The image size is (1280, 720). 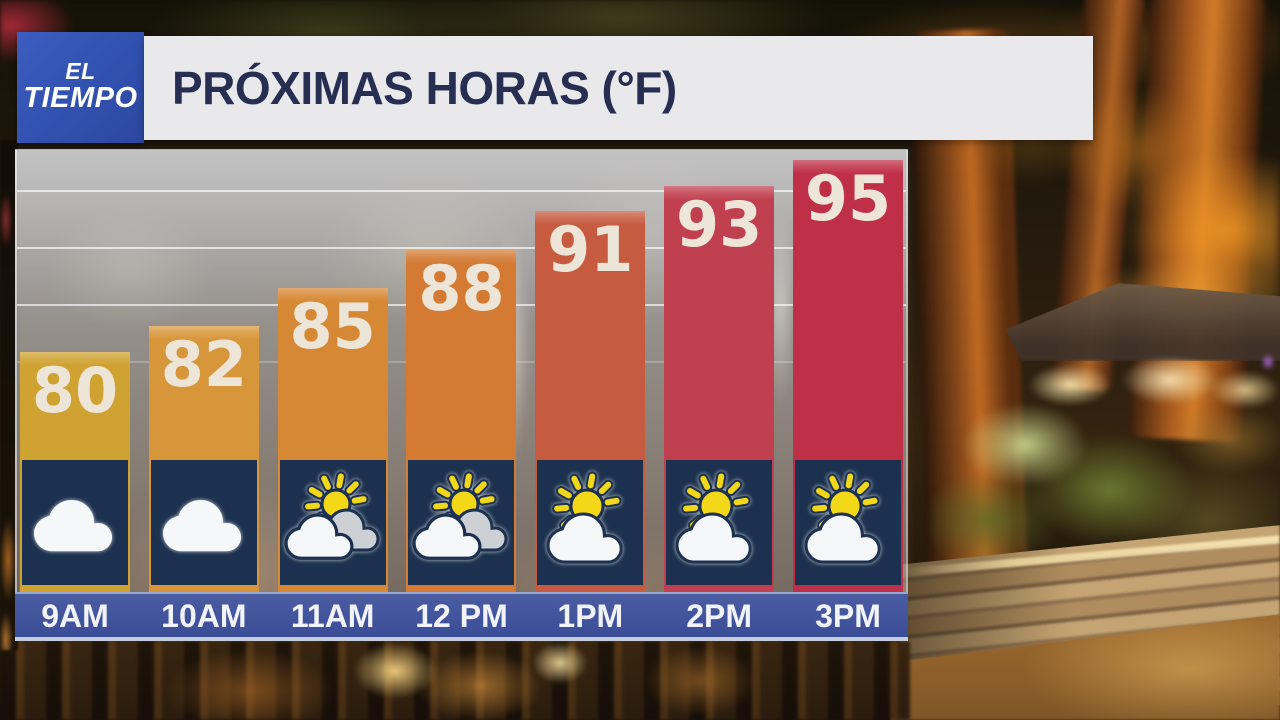 I want to click on time-label: 12 PM, so click(x=461, y=615).